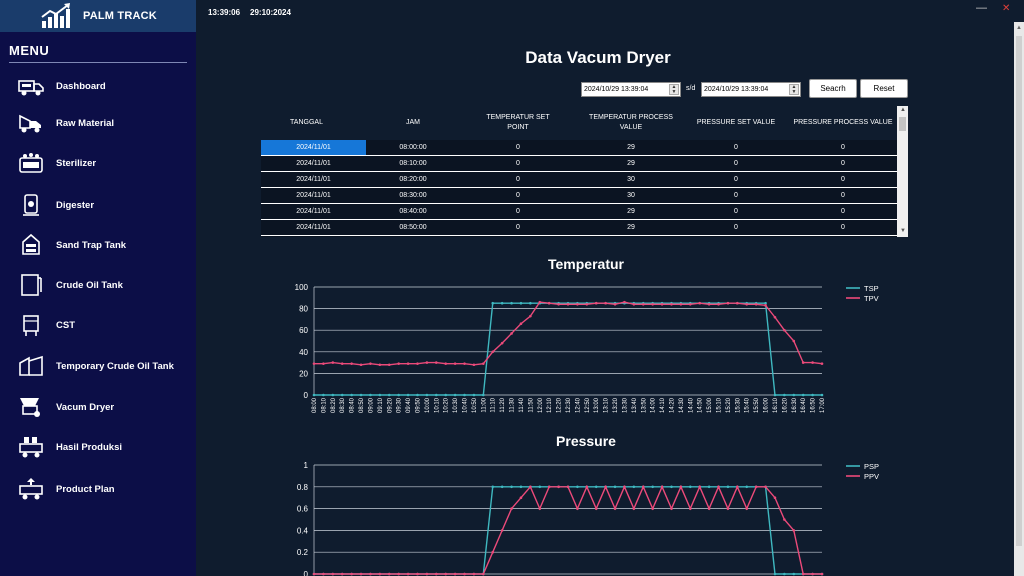 This screenshot has height=576, width=1024. I want to click on x-tick-label: 11:40, so click(522, 404).